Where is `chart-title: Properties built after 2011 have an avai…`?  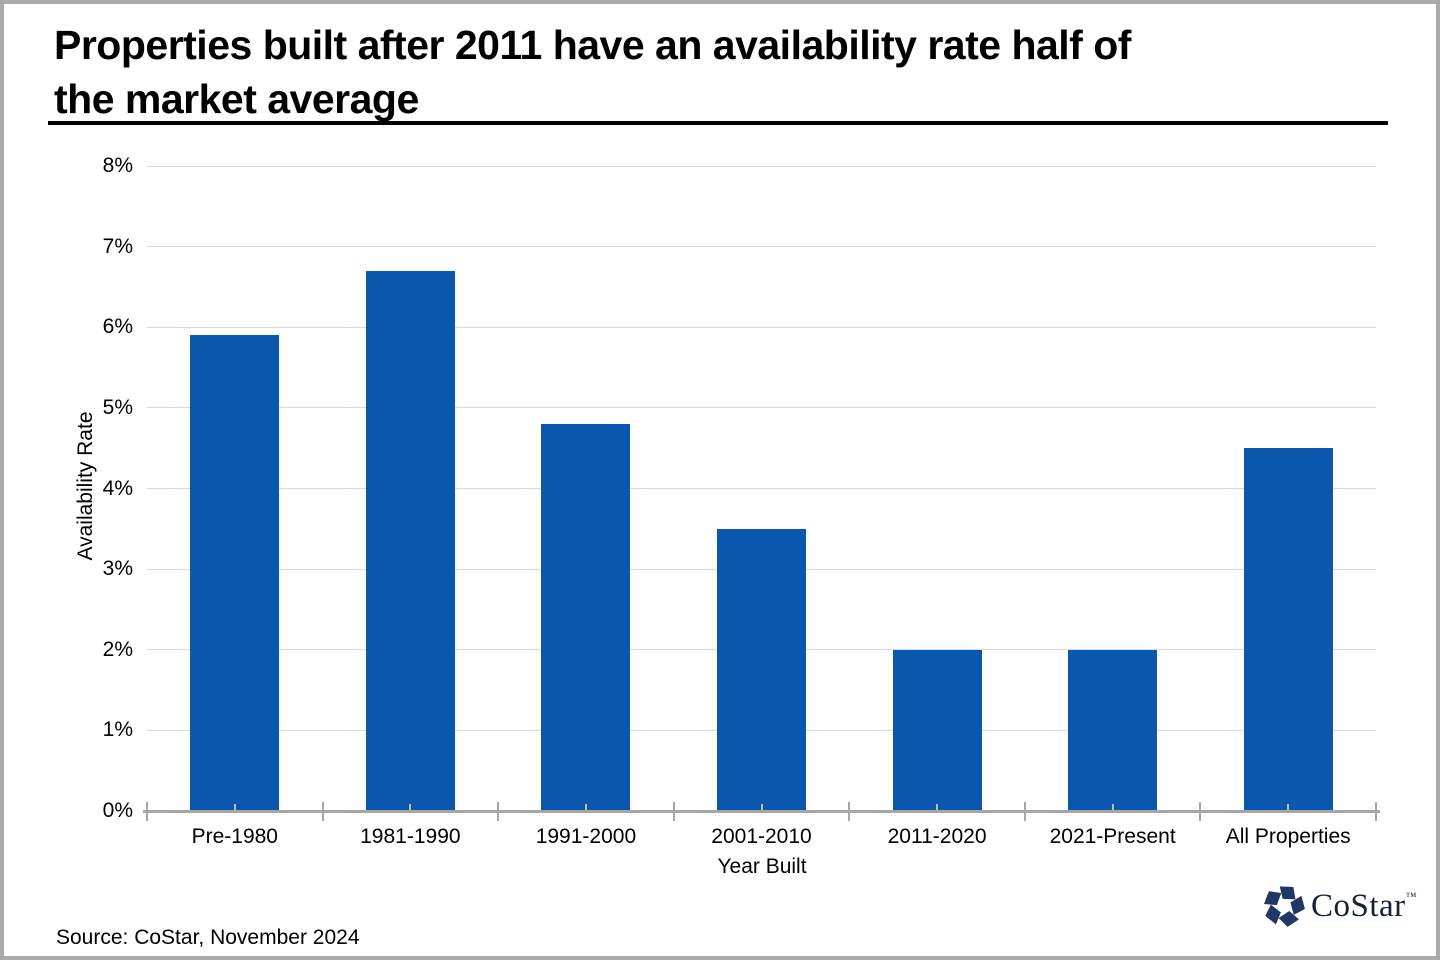
chart-title: Properties built after 2011 have an avai… is located at coordinates (592, 72).